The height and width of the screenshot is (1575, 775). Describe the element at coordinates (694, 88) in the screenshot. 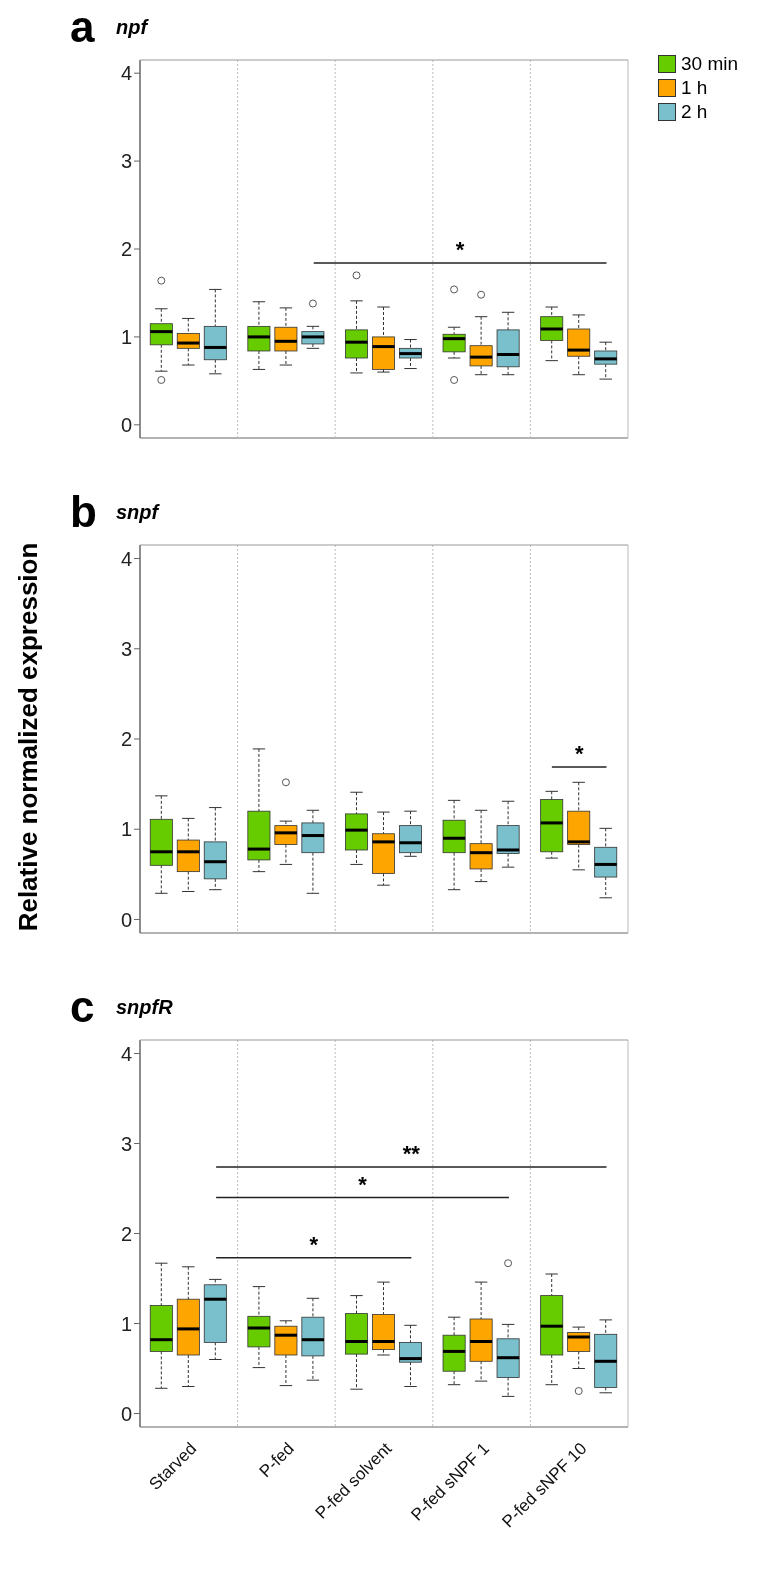

I see `legend-label: 1 h` at that location.